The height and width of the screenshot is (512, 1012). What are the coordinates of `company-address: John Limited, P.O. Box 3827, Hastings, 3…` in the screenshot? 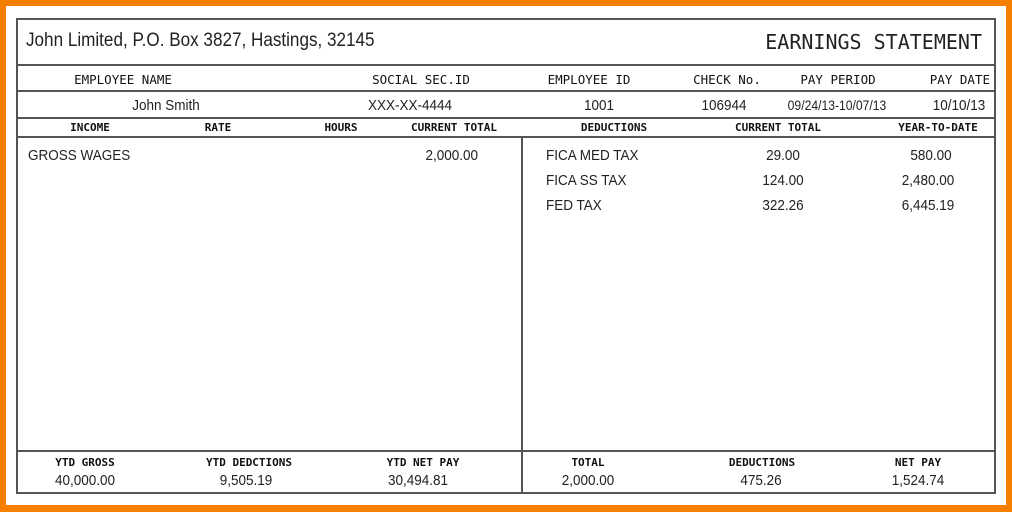 It's located at (200, 40).